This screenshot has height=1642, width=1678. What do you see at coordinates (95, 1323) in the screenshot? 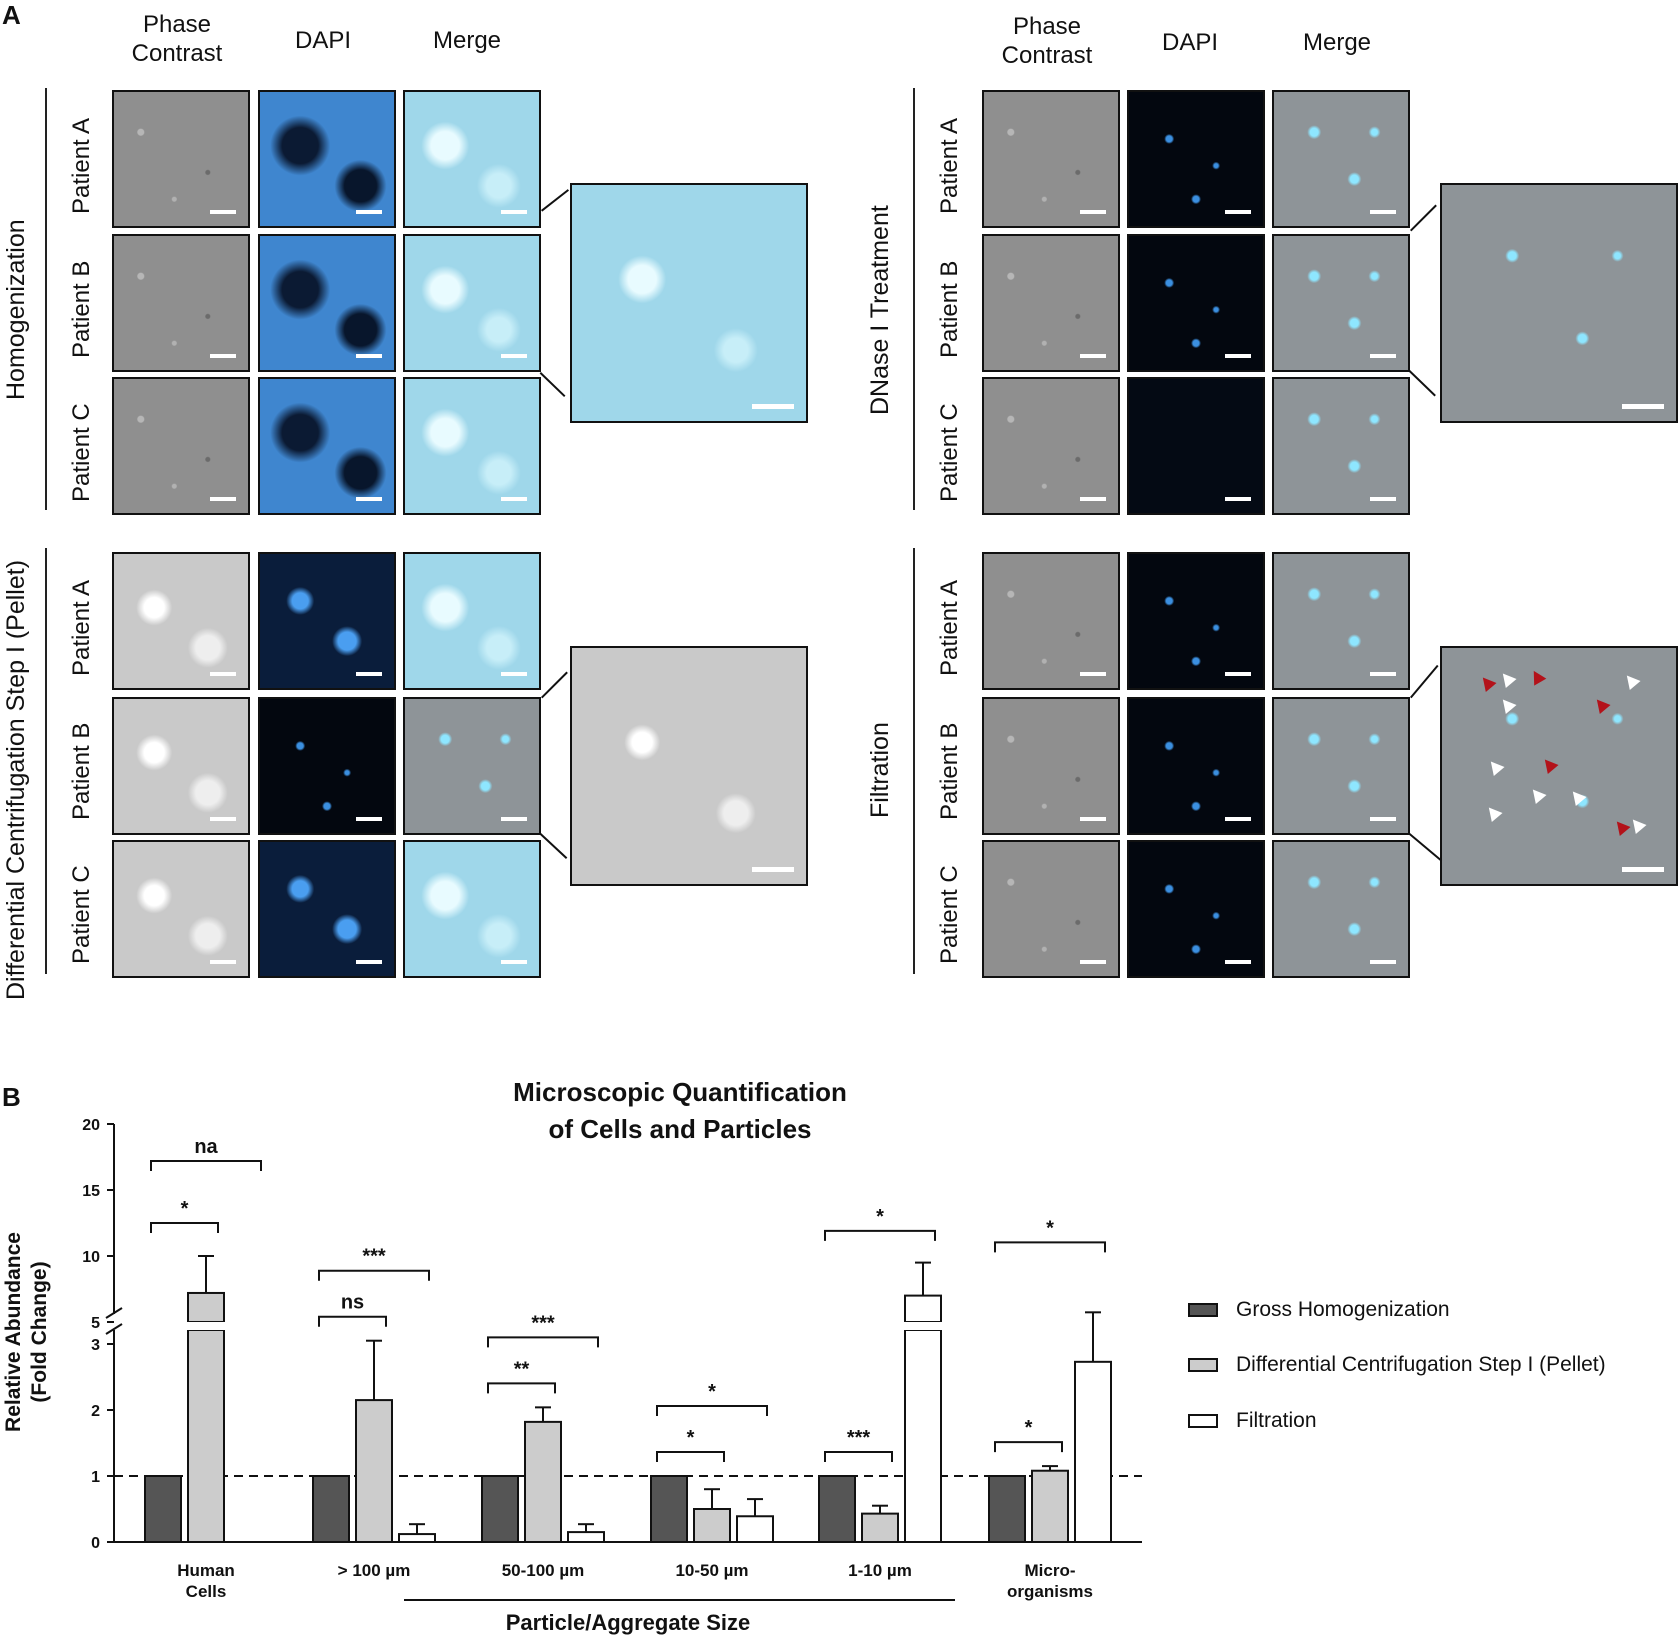
I see `y-tick-label: 5` at bounding box center [95, 1323].